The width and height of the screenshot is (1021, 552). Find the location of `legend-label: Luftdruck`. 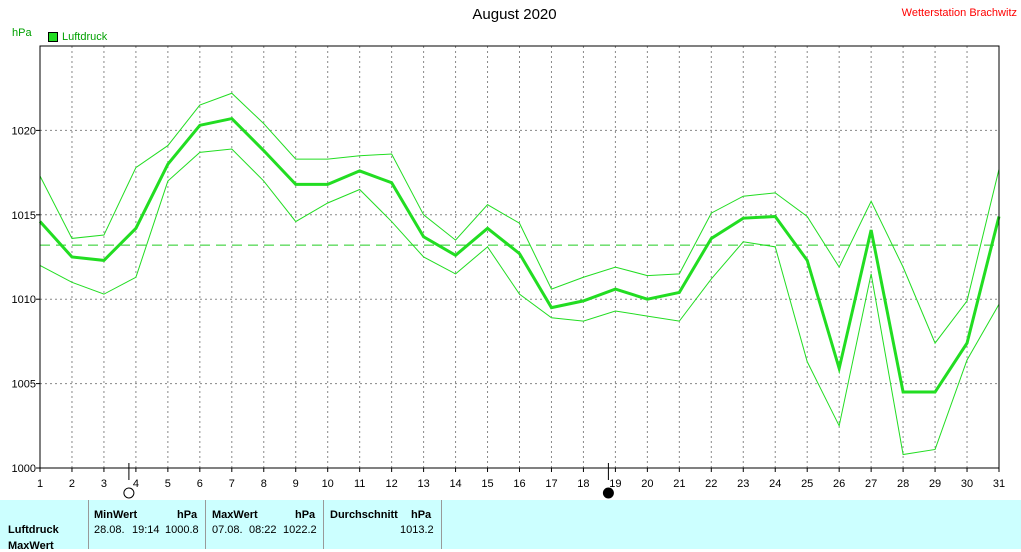

legend-label: Luftdruck is located at coordinates (85, 37).